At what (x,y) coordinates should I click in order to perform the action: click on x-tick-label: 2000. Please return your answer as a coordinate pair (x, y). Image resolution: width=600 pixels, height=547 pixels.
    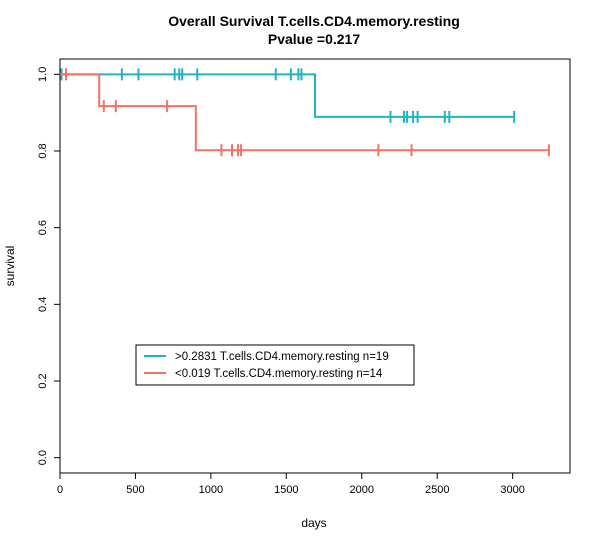
    Looking at the image, I should click on (362, 490).